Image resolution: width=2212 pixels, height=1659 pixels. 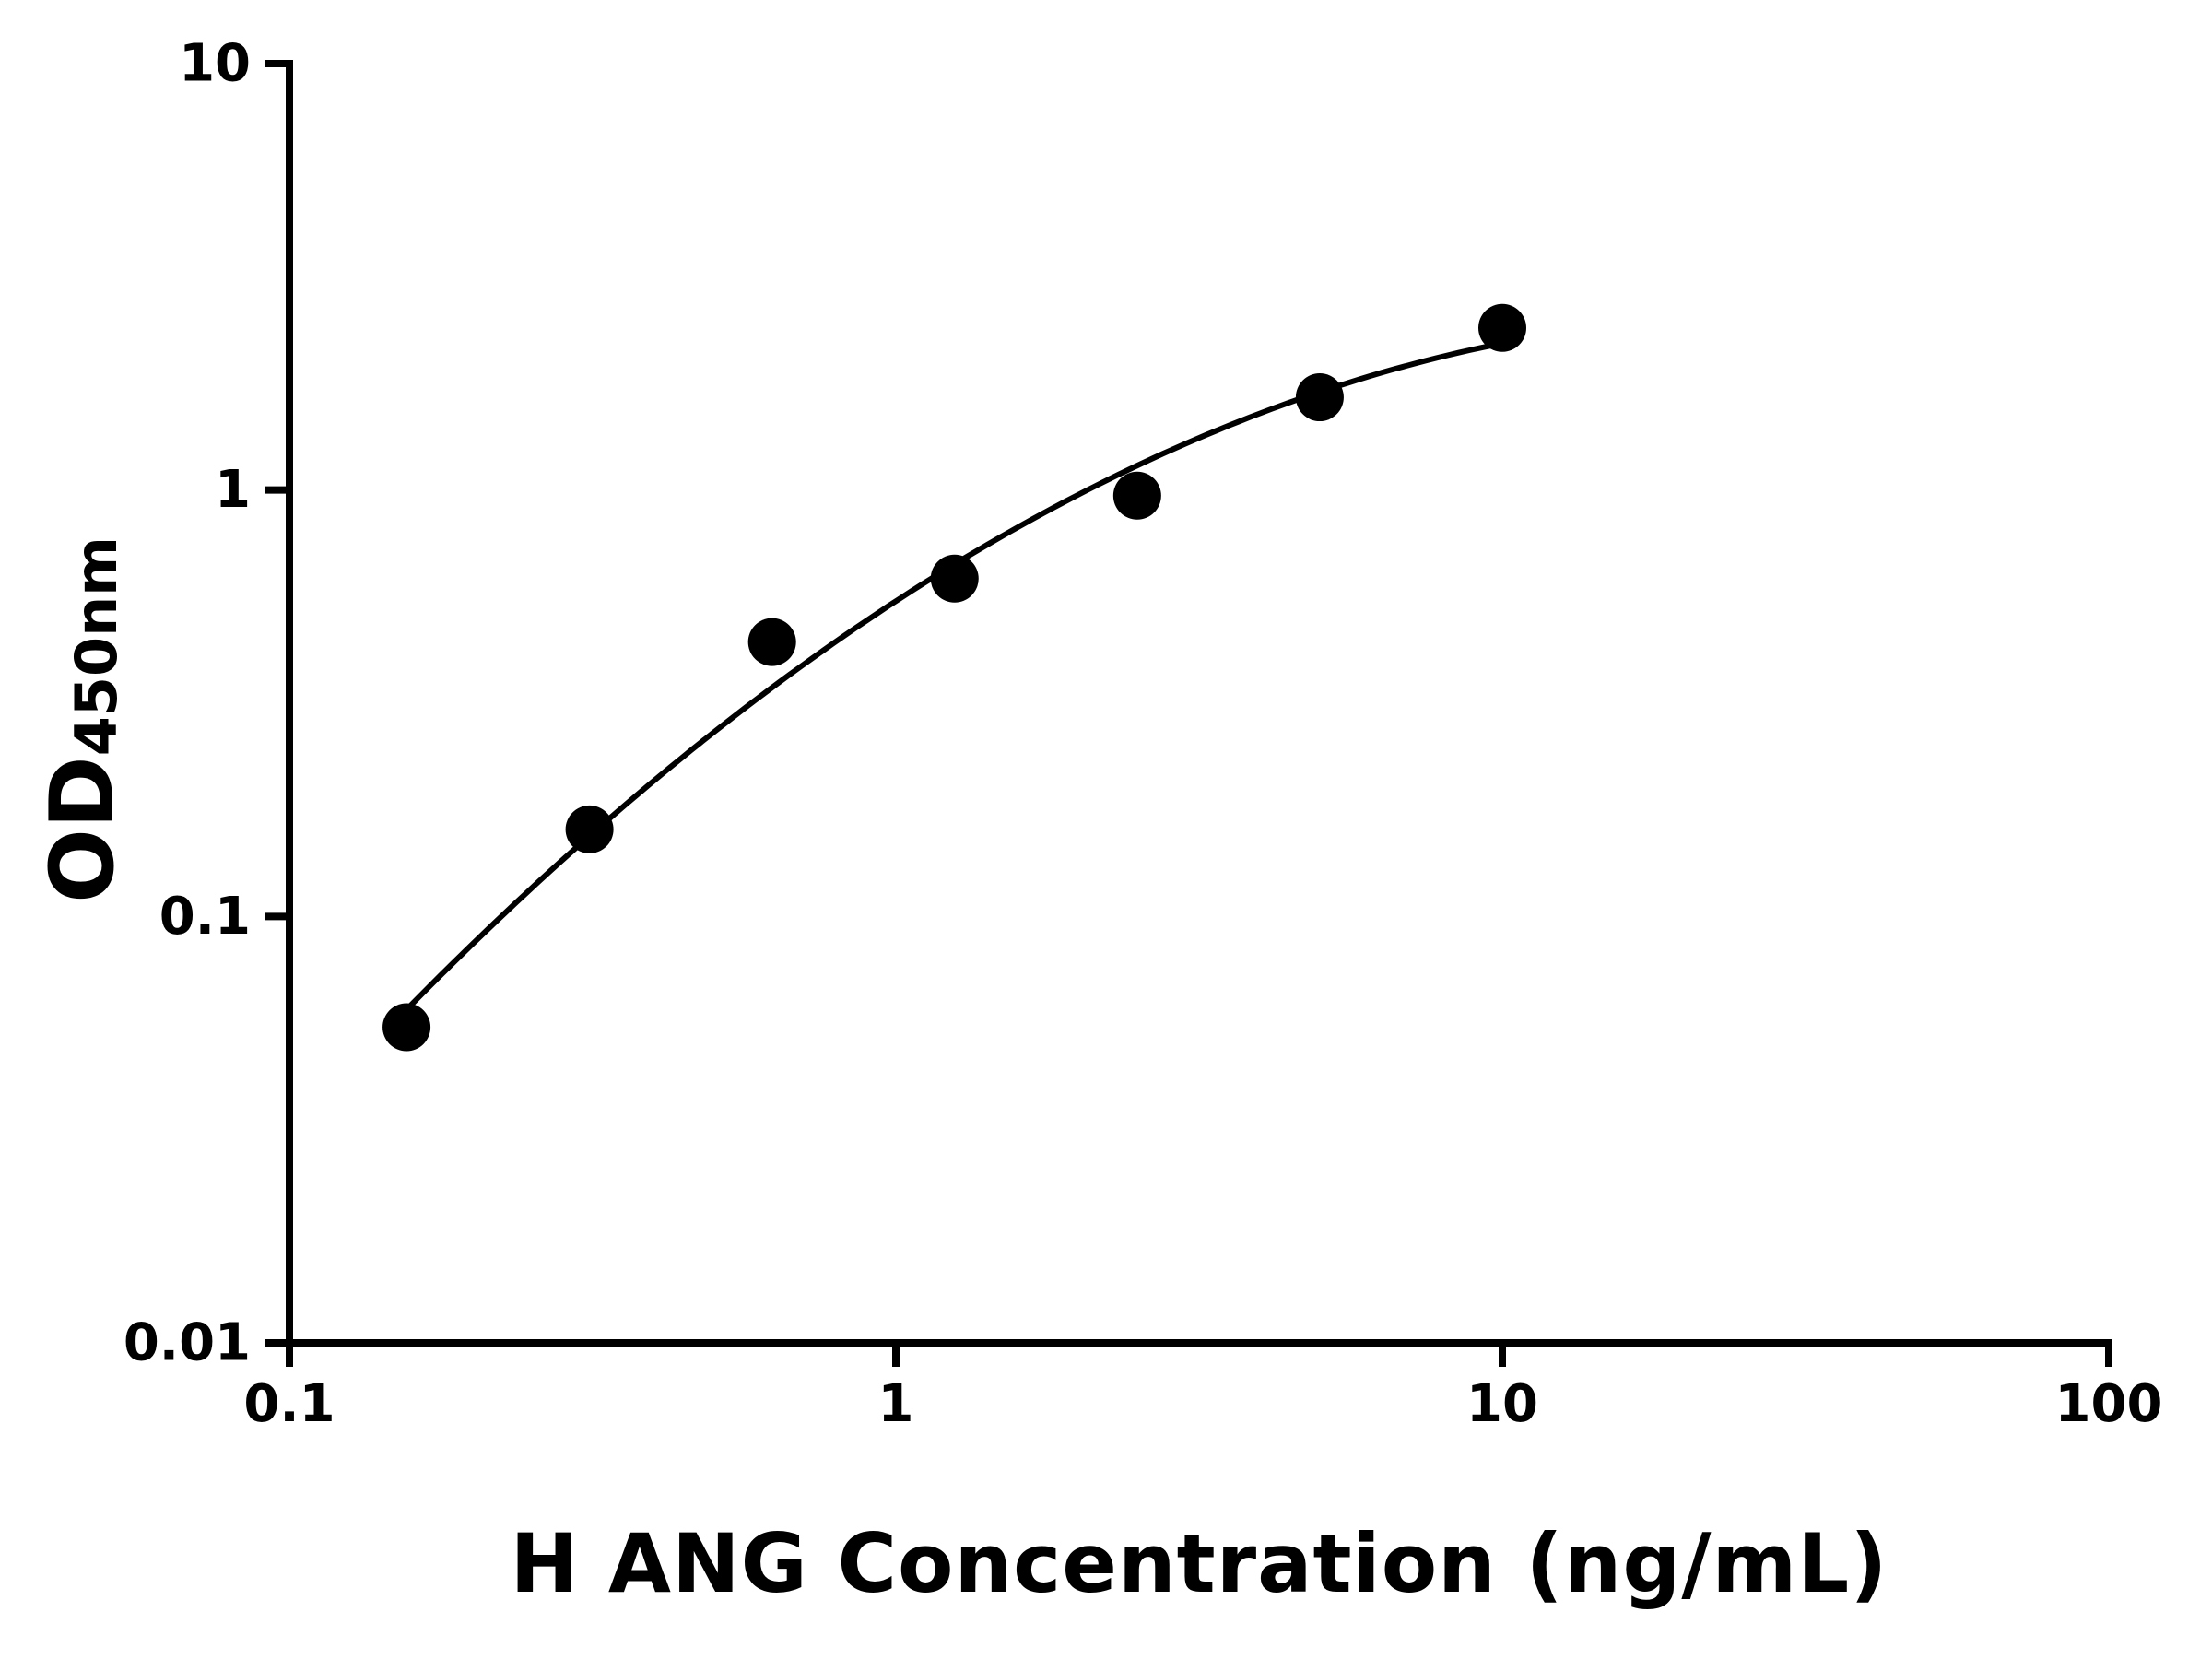 I want to click on x-tick-label: 0.1, so click(x=289, y=1404).